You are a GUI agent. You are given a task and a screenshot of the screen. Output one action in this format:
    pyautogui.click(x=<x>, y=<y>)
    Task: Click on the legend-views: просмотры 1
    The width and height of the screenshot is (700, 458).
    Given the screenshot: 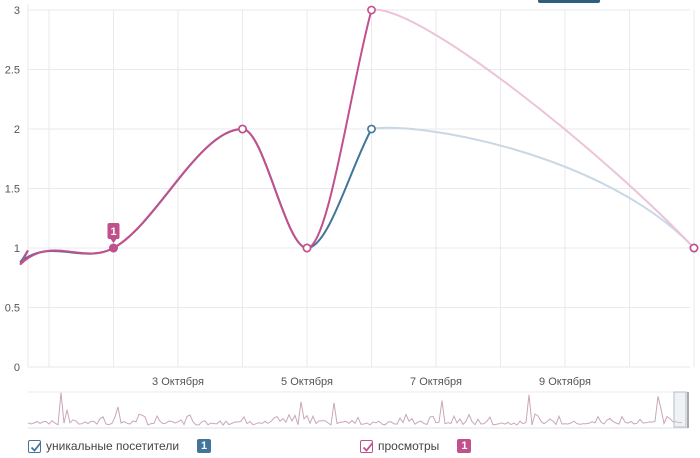 What is the action you would take?
    pyautogui.click(x=416, y=446)
    